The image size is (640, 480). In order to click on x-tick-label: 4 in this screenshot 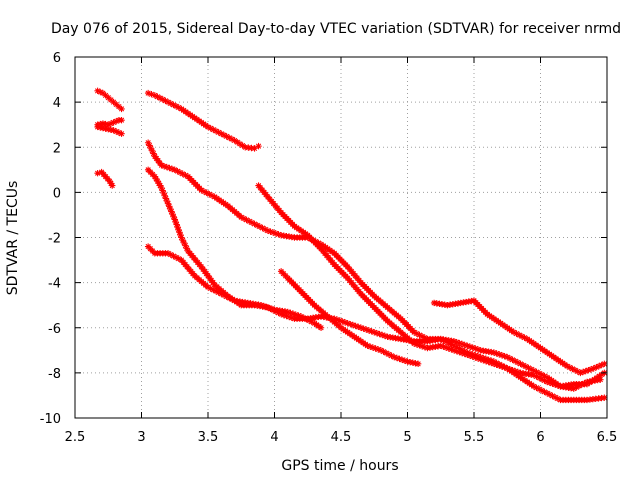, I will do `click(274, 437)`.